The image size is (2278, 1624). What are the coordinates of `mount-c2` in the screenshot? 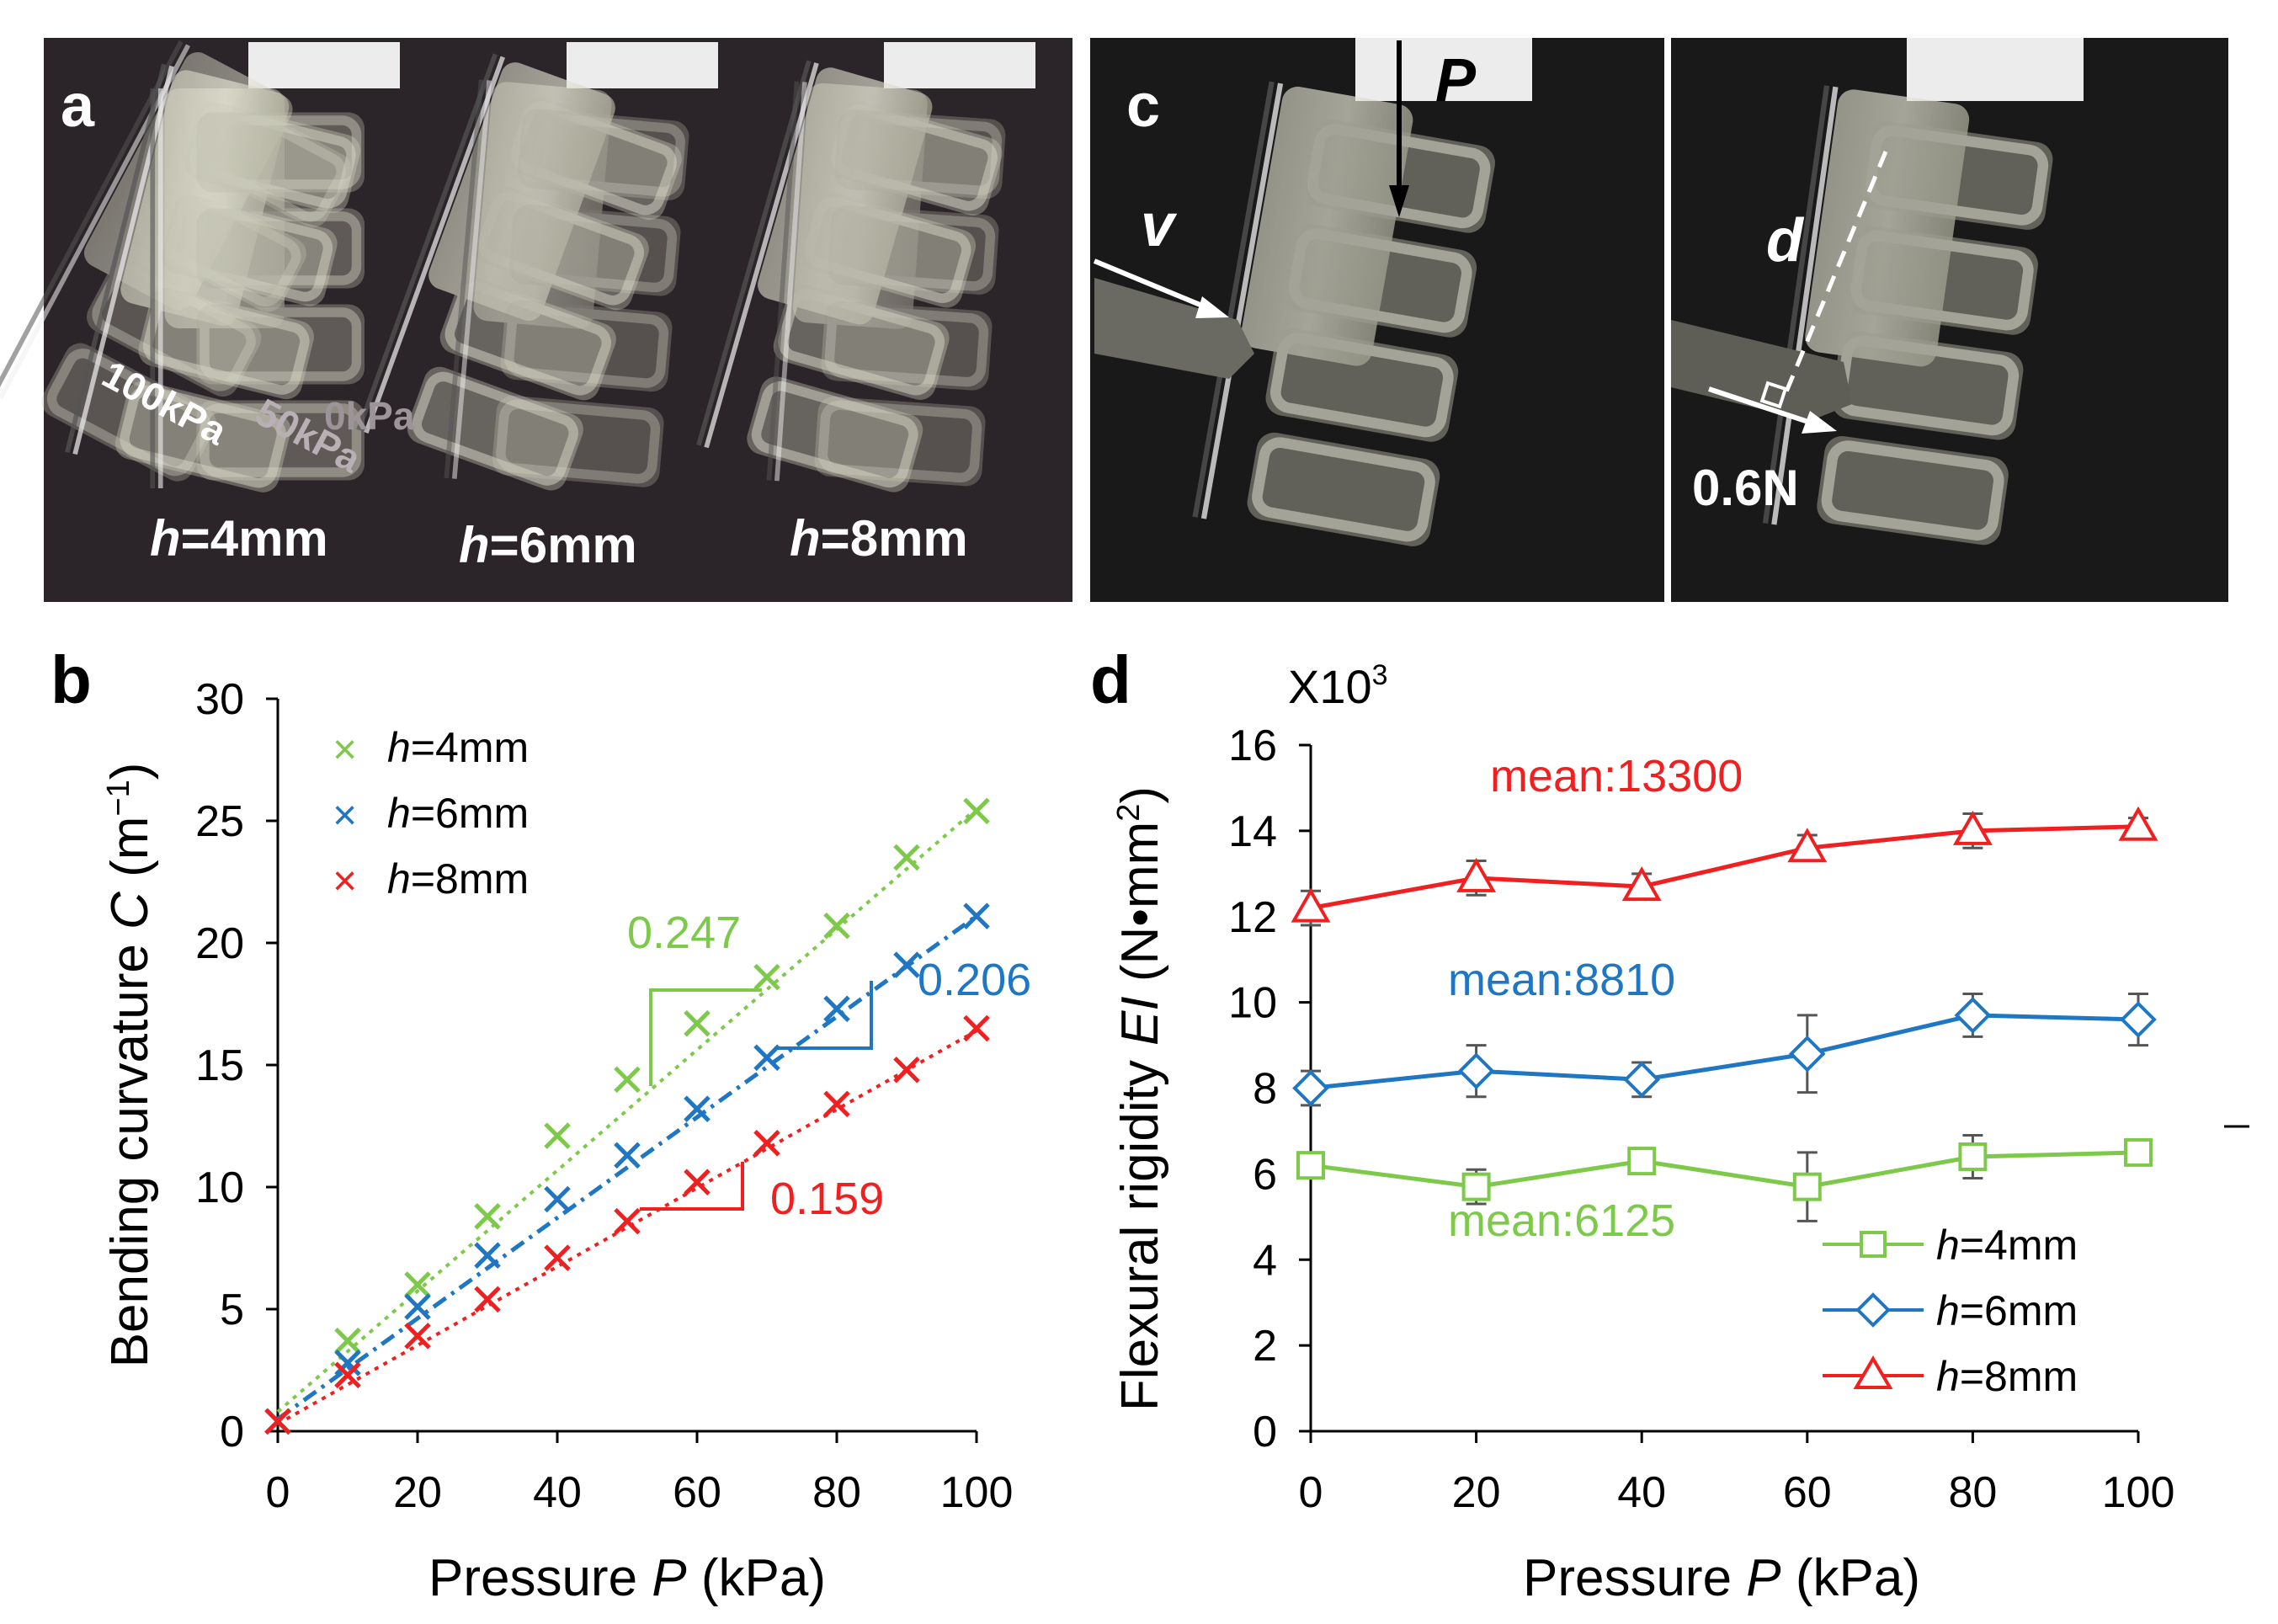 It's located at (1995, 69).